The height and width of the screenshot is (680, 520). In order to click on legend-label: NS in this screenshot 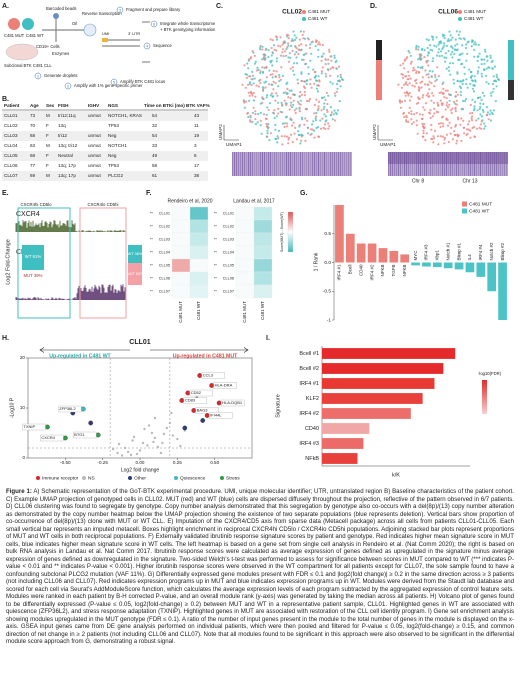, I will do `click(91, 478)`.